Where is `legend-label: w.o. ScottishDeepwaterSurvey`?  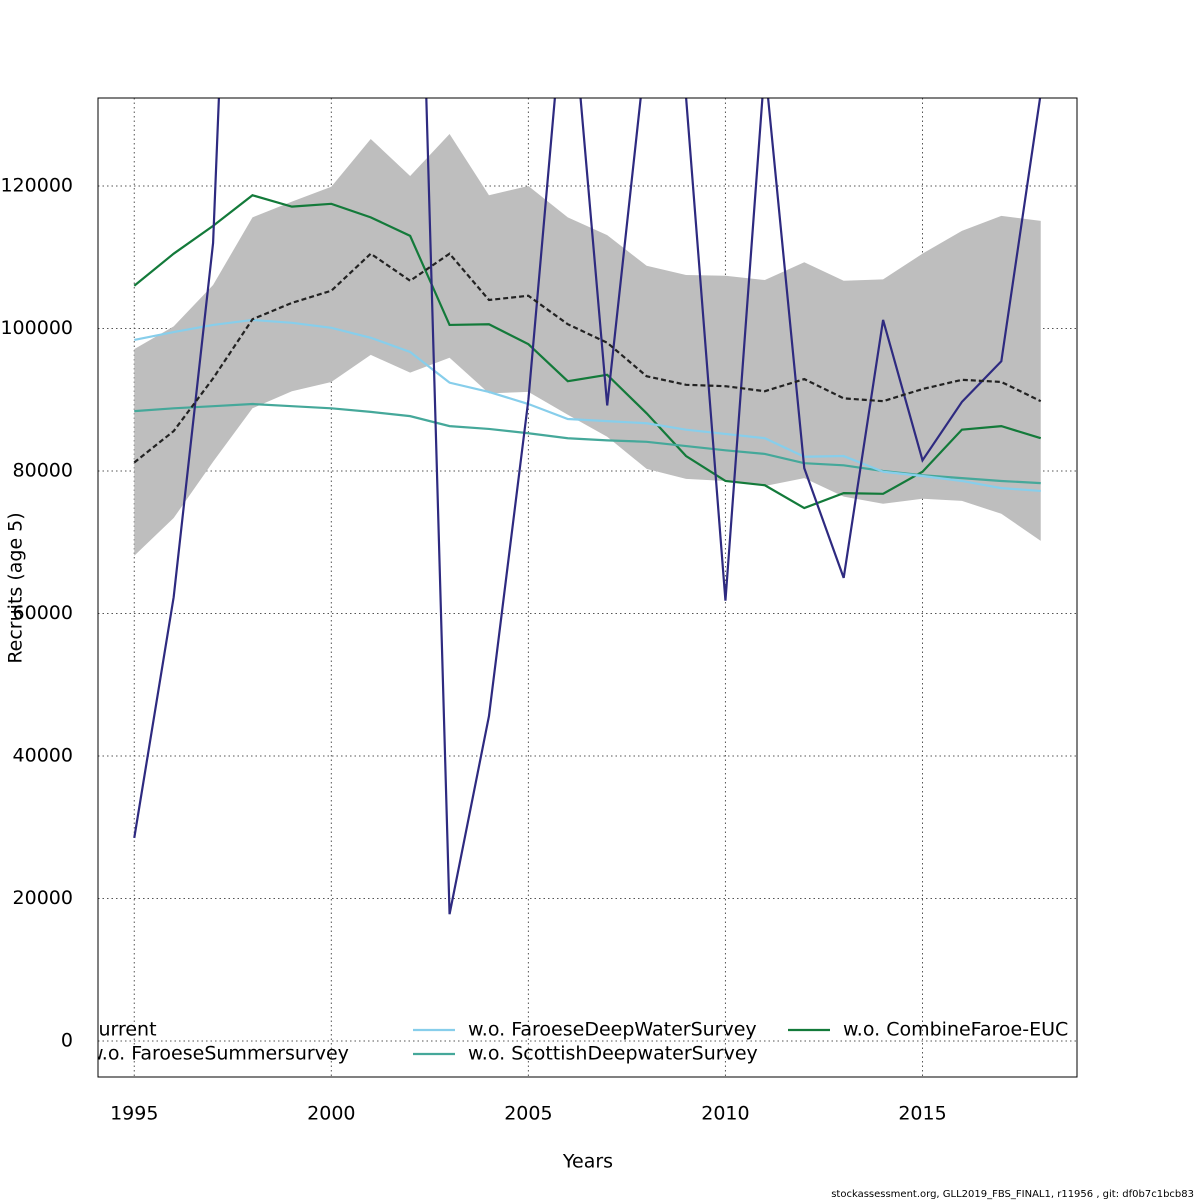
legend-label: w.o. ScottishDeepwaterSurvey is located at coordinates (613, 1054).